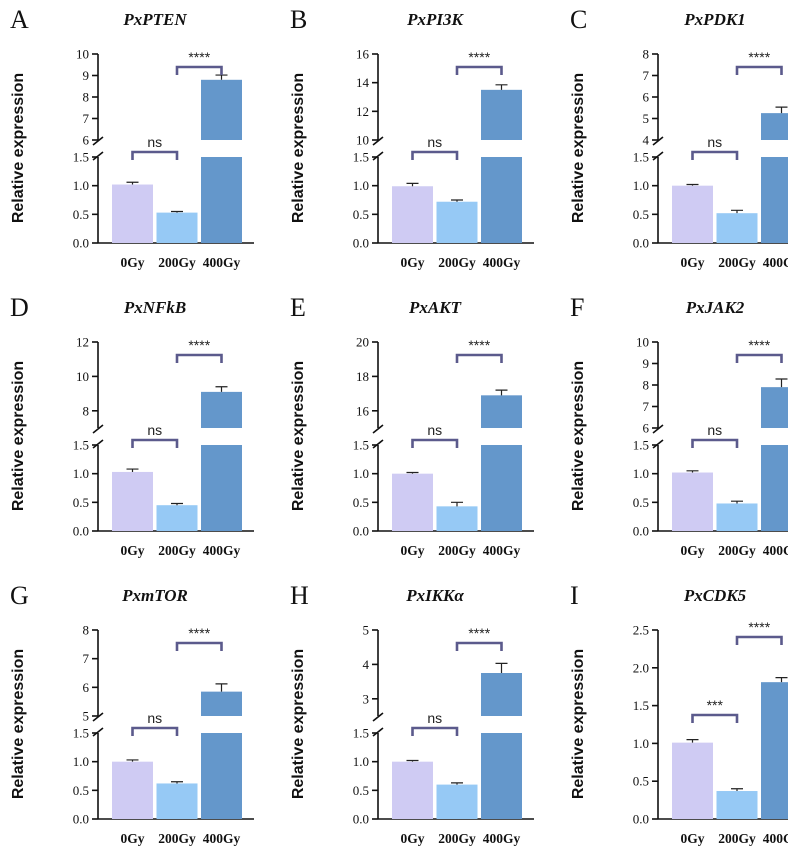 The image size is (788, 852). Describe the element at coordinates (362, 342) in the screenshot. I see `y-tick-label: 20` at that location.